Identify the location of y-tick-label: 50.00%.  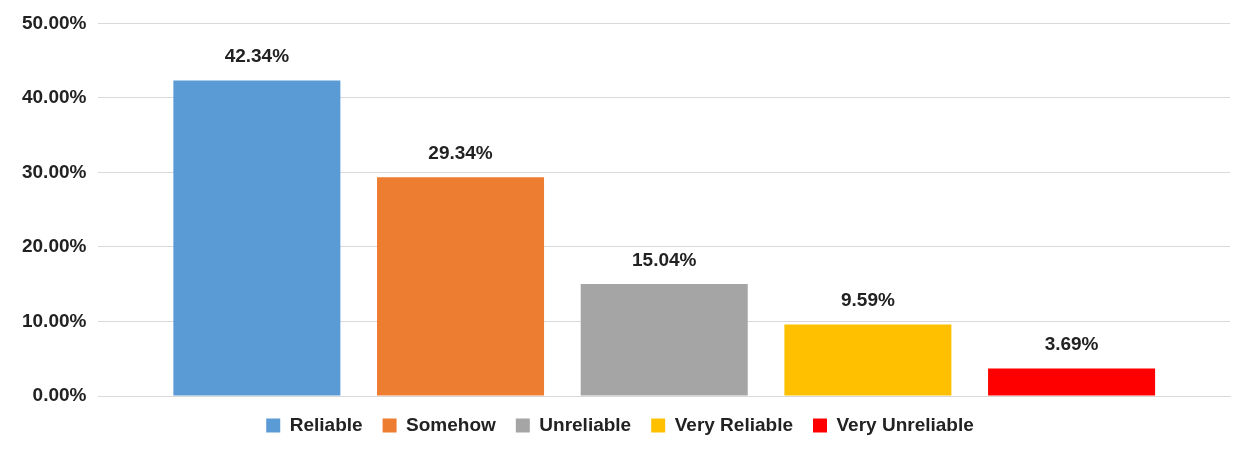
(54, 22).